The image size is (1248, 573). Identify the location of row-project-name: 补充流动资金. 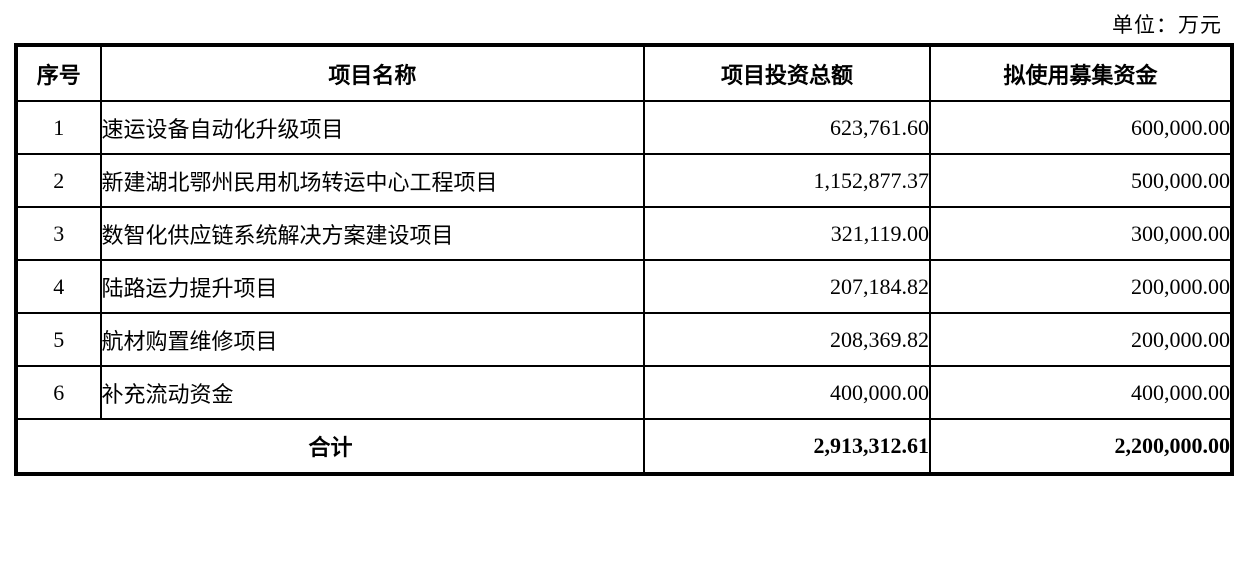
(372, 392).